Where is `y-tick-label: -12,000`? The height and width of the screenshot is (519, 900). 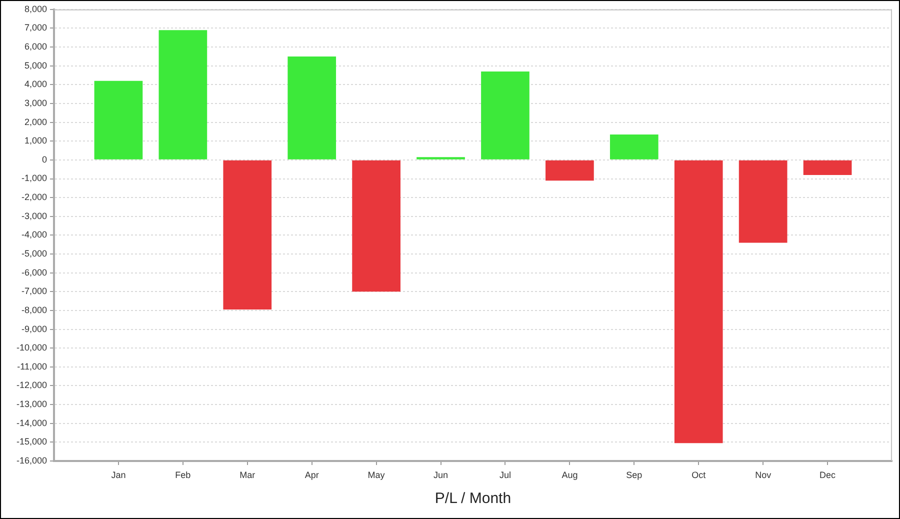 y-tick-label: -12,000 is located at coordinates (31, 385).